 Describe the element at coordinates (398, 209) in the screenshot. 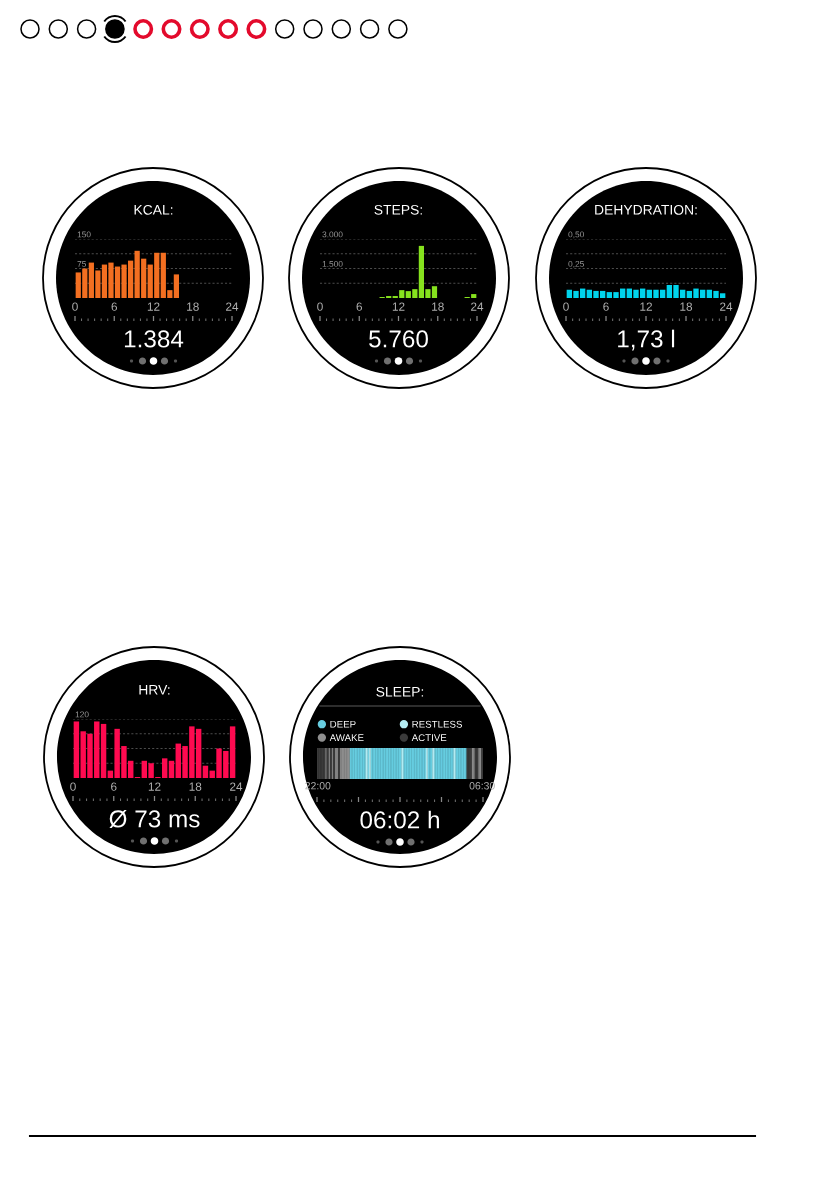

I see `chart-title: STEPS:` at that location.